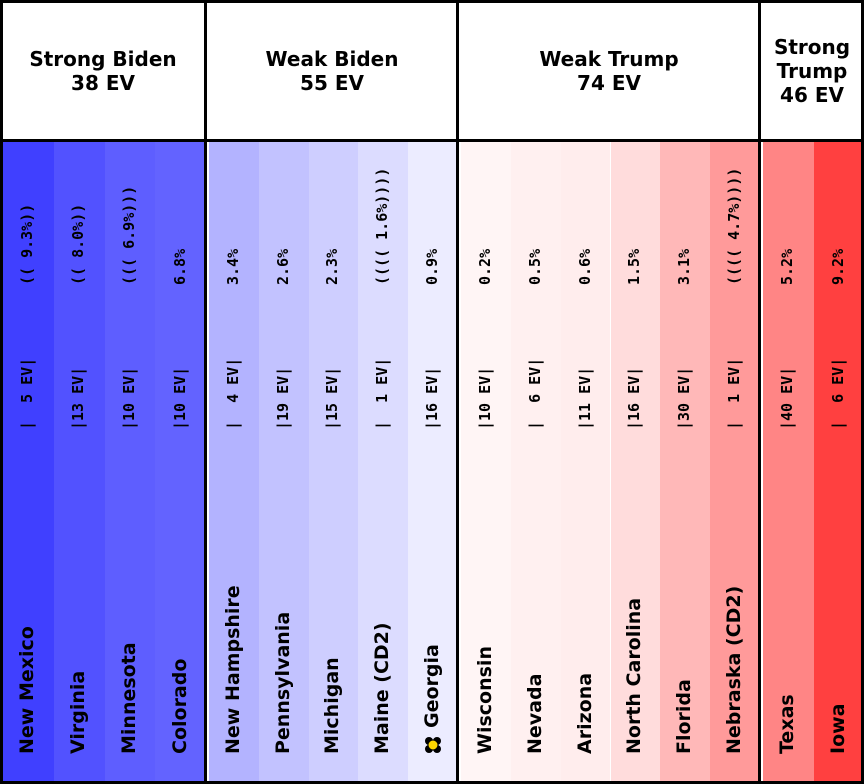 The image size is (864, 784). Describe the element at coordinates (584, 398) in the screenshot. I see `state-ev: |11 EV|` at that location.